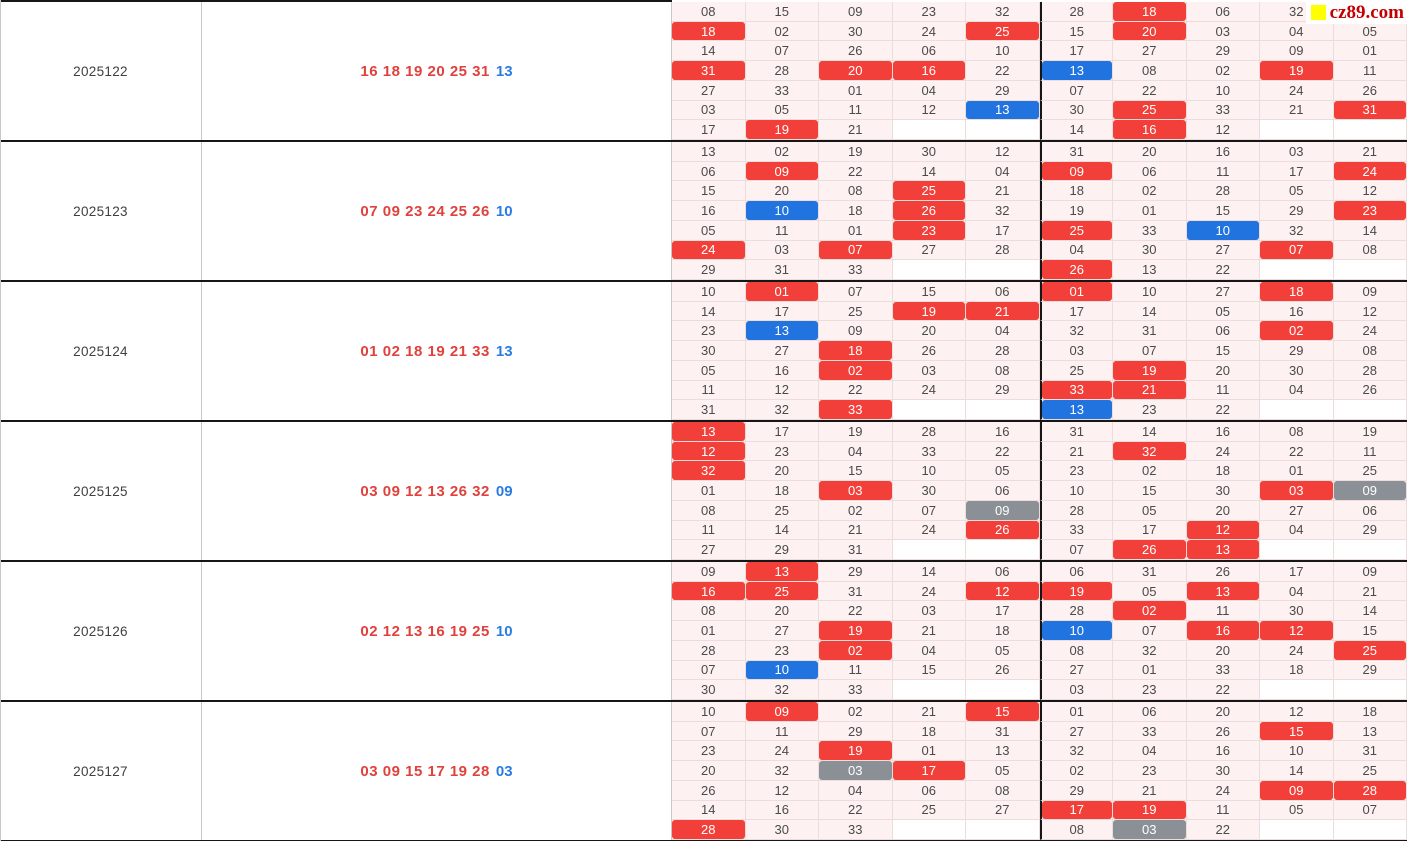  What do you see at coordinates (708, 490) in the screenshot?
I see `cell-number: 01` at bounding box center [708, 490].